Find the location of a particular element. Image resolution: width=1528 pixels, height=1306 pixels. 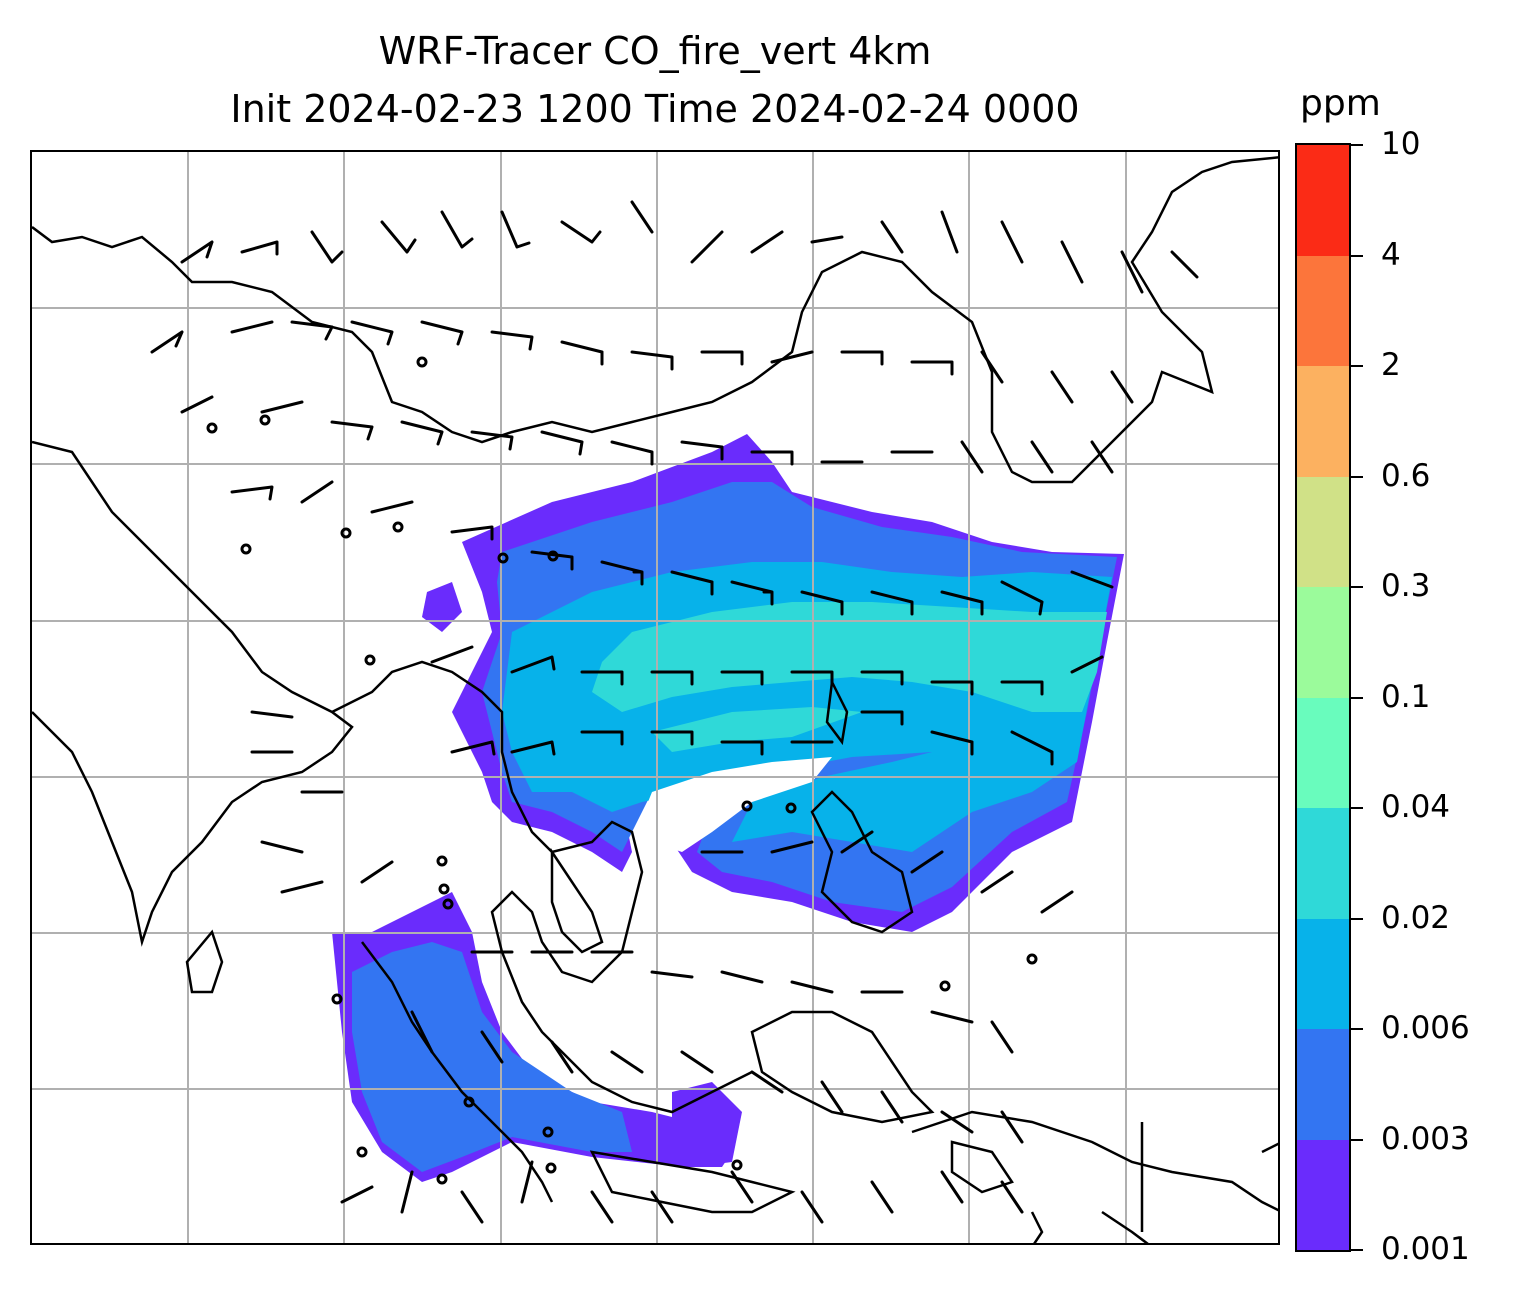

tracer-plume-main-b4b is located at coordinates (757, 729).